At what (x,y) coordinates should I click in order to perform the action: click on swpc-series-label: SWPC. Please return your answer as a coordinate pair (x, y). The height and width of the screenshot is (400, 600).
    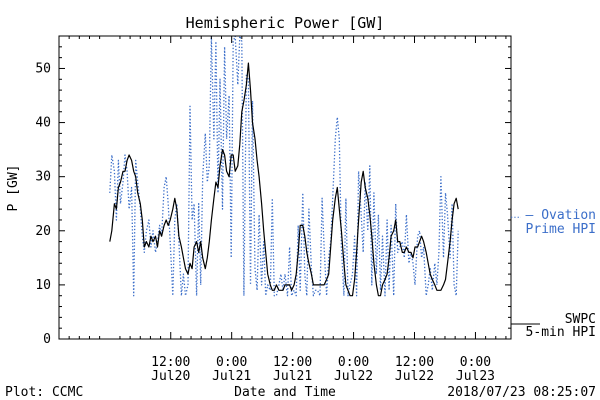
    Looking at the image, I should click on (580, 319).